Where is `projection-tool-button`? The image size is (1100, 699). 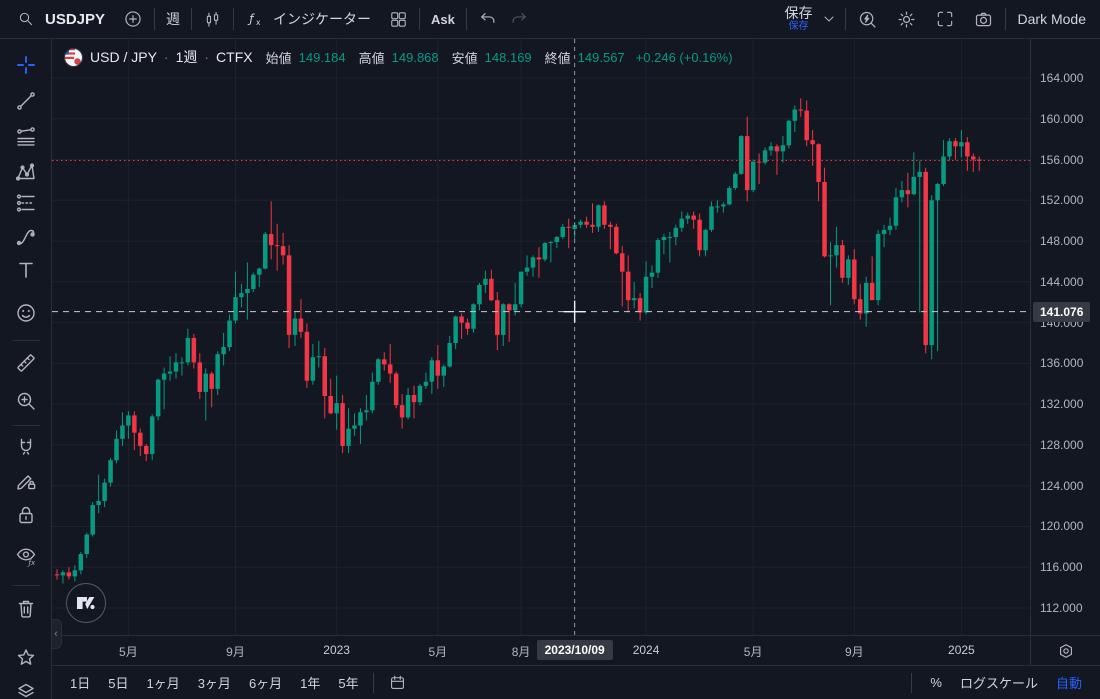
projection-tool-button is located at coordinates (26, 203).